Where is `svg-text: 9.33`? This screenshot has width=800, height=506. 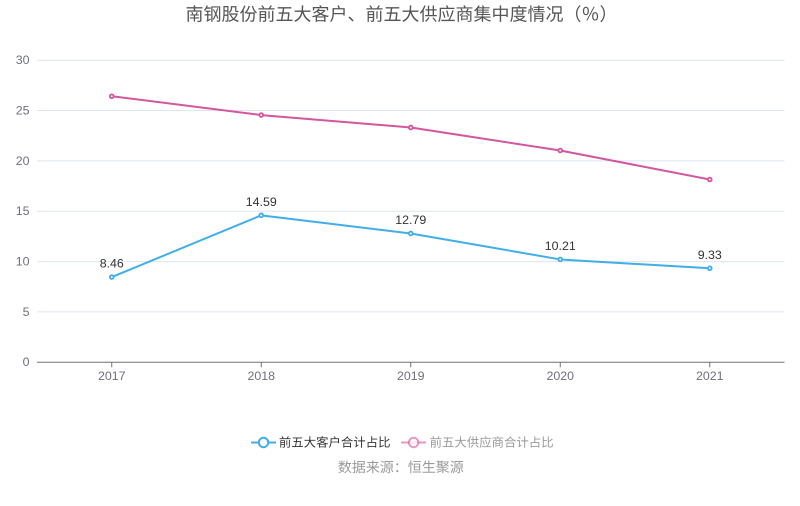 svg-text: 9.33 is located at coordinates (710, 255).